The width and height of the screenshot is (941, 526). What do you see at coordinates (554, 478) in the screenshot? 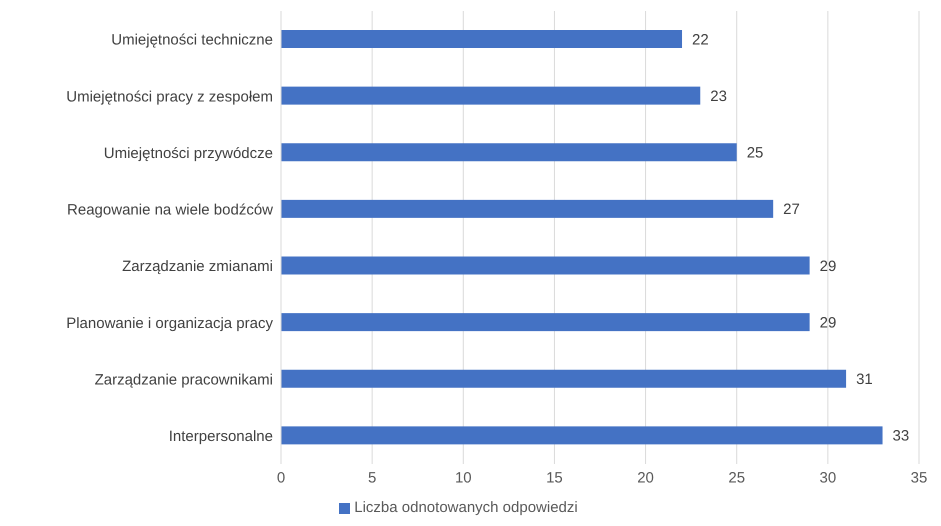
I see `x-tick-label: 15` at bounding box center [554, 478].